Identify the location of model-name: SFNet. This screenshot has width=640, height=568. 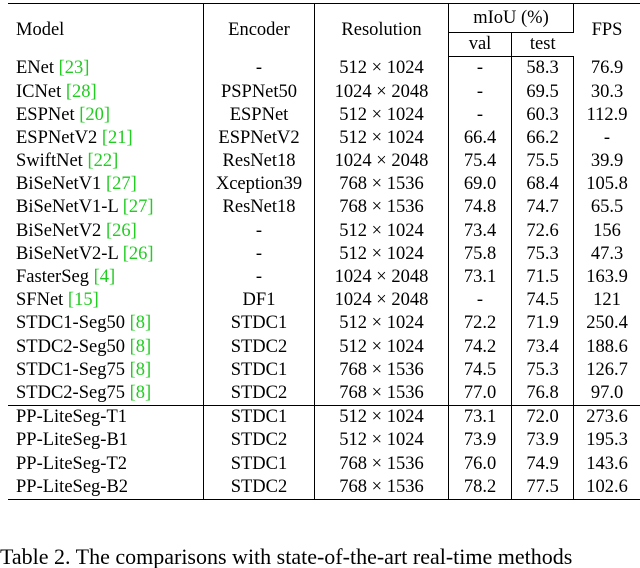
(42, 300).